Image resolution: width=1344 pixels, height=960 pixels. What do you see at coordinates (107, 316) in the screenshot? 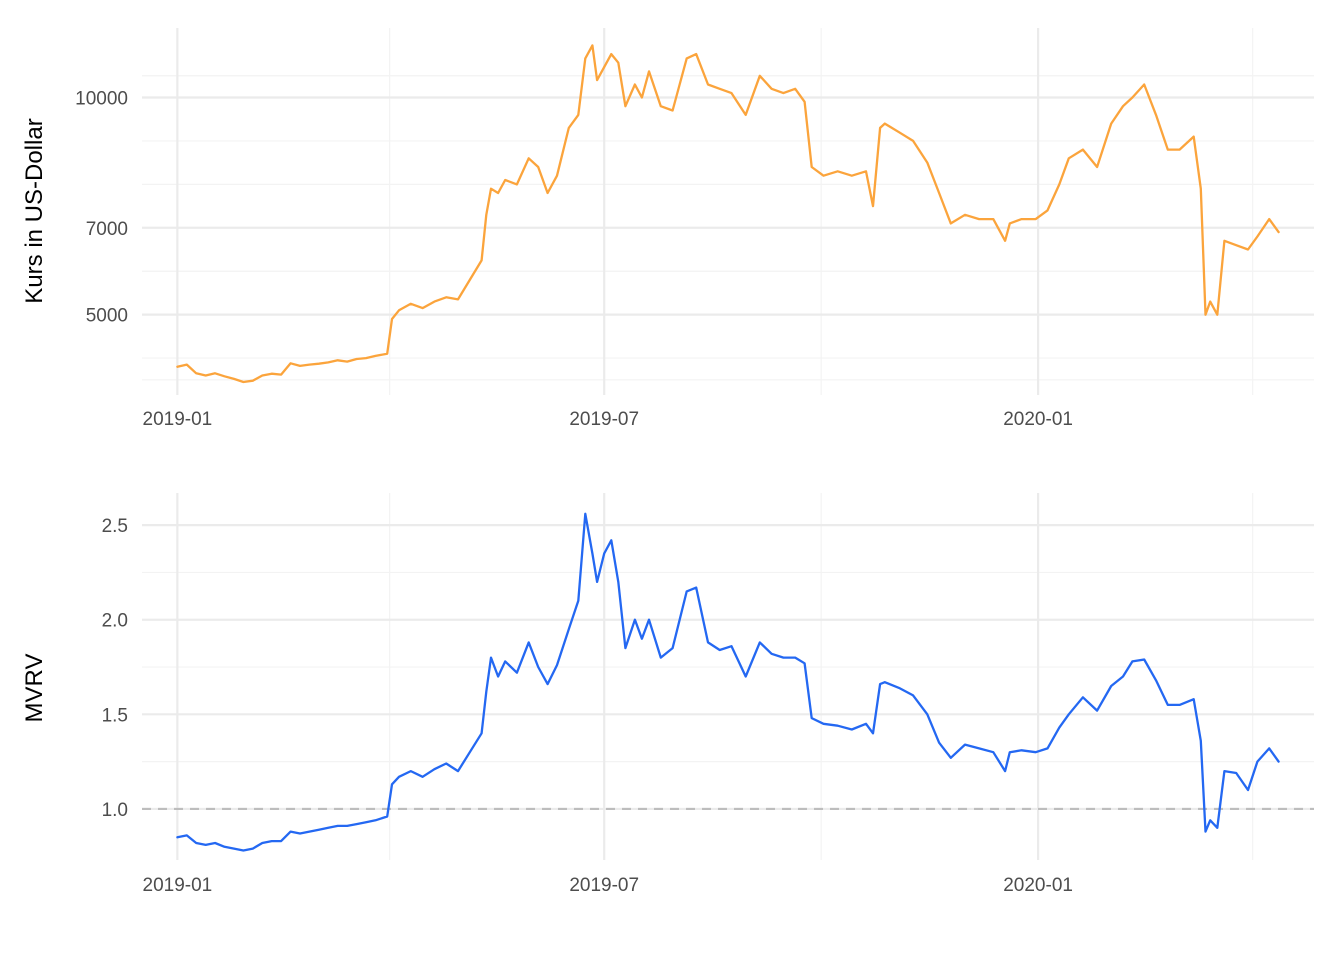
I see `y-tick-label: 5000` at bounding box center [107, 316].